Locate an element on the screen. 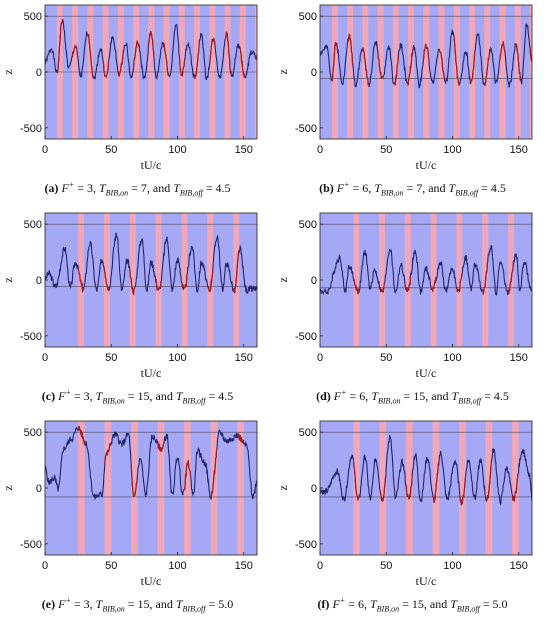 Image resolution: width=550 pixels, height=624 pixels. plot-background is located at coordinates (426, 488).